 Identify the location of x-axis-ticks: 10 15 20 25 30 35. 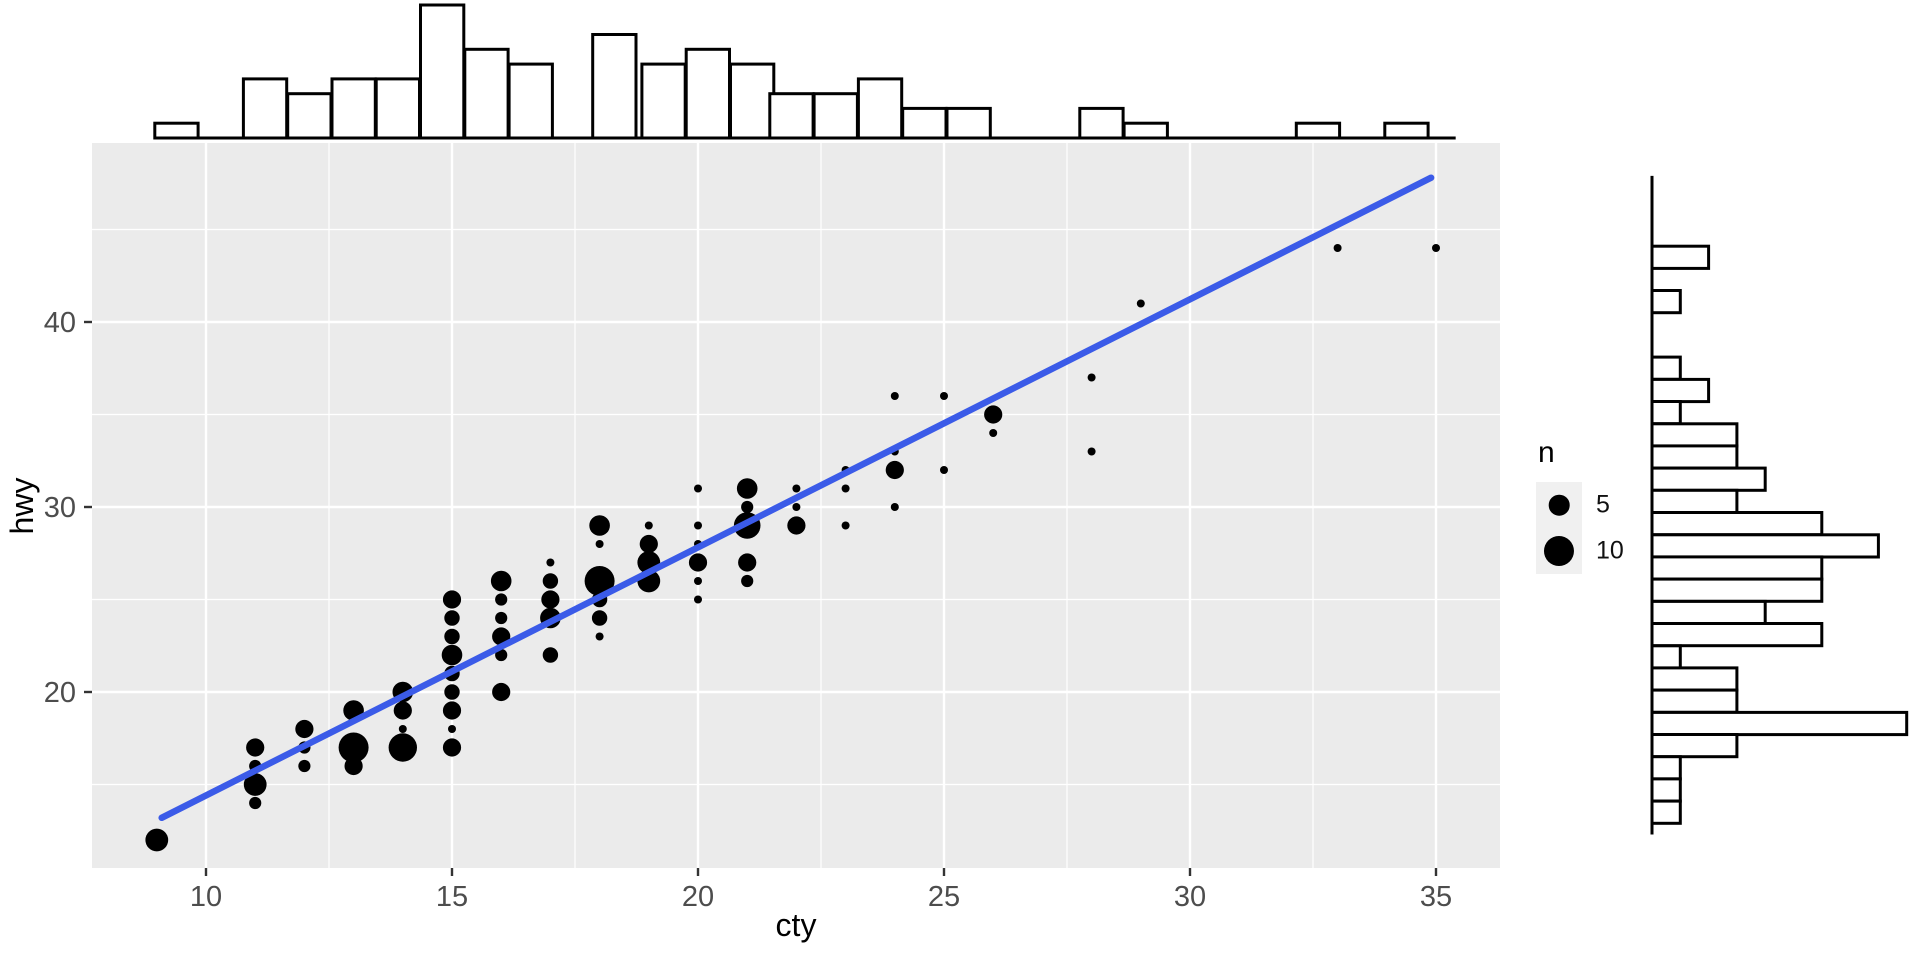
(821, 890).